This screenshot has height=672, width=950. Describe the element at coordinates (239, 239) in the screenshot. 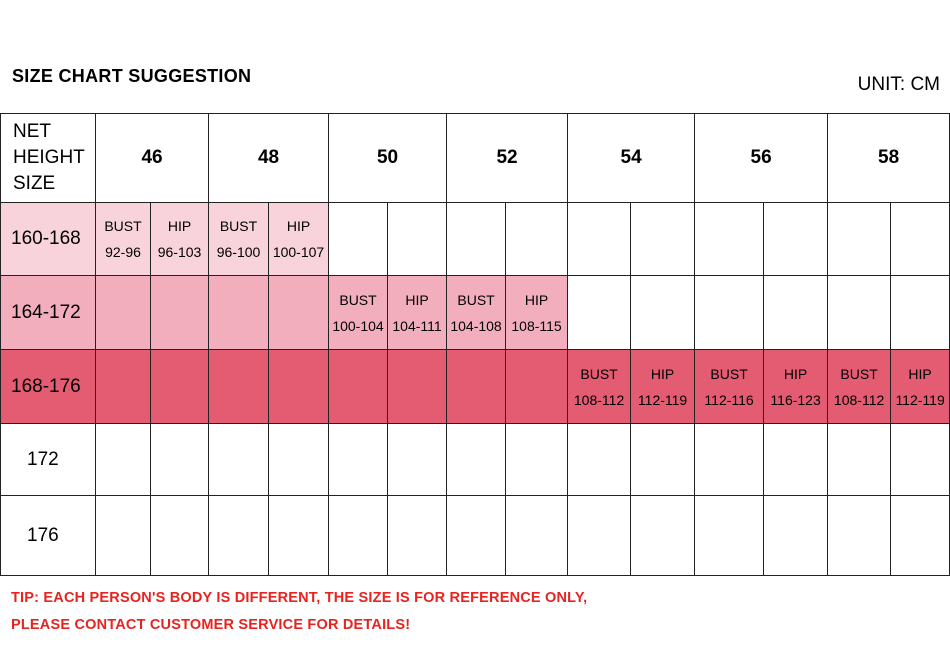

I see `measurement-cell: BUST 96-100` at that location.